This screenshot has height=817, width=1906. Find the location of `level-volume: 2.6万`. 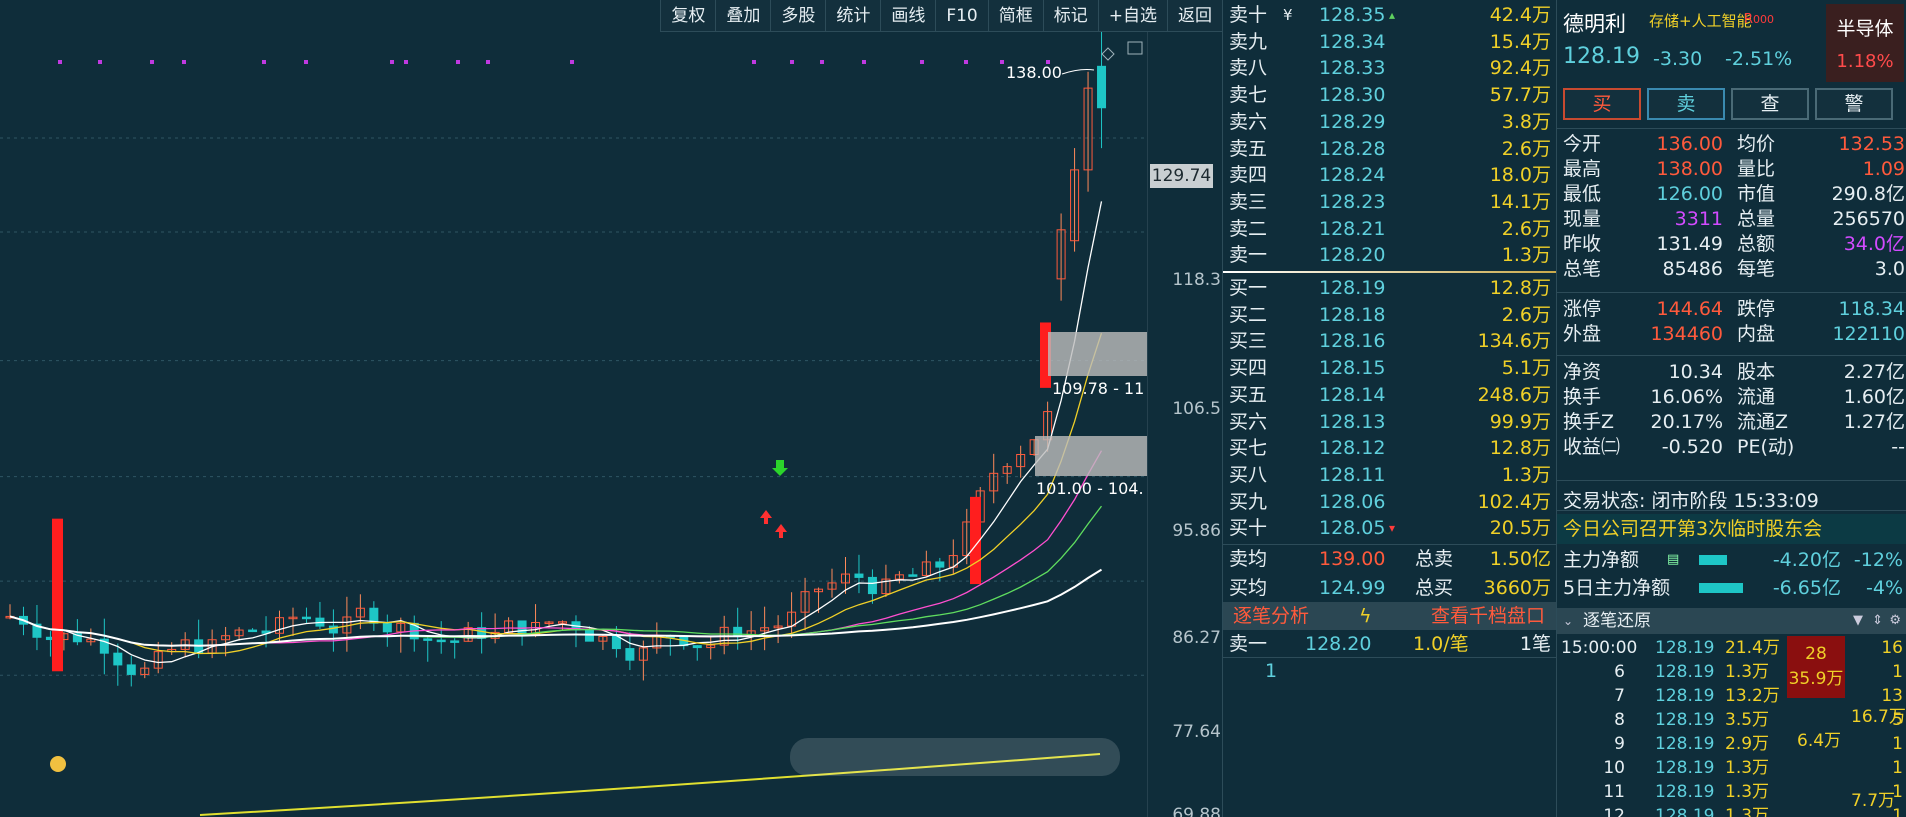

level-volume: 2.6万 is located at coordinates (1526, 228).